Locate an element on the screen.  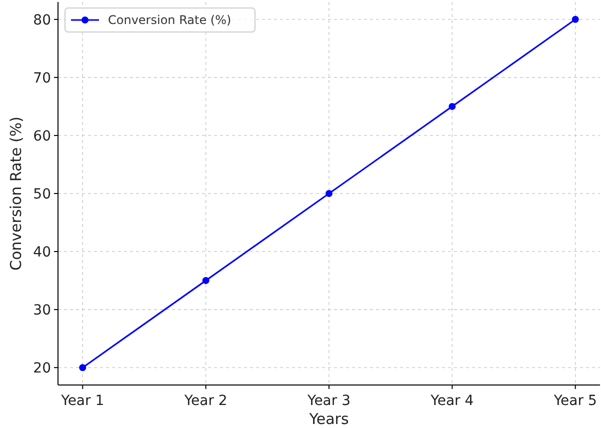
y-tick-label: 40 is located at coordinates (42, 252).